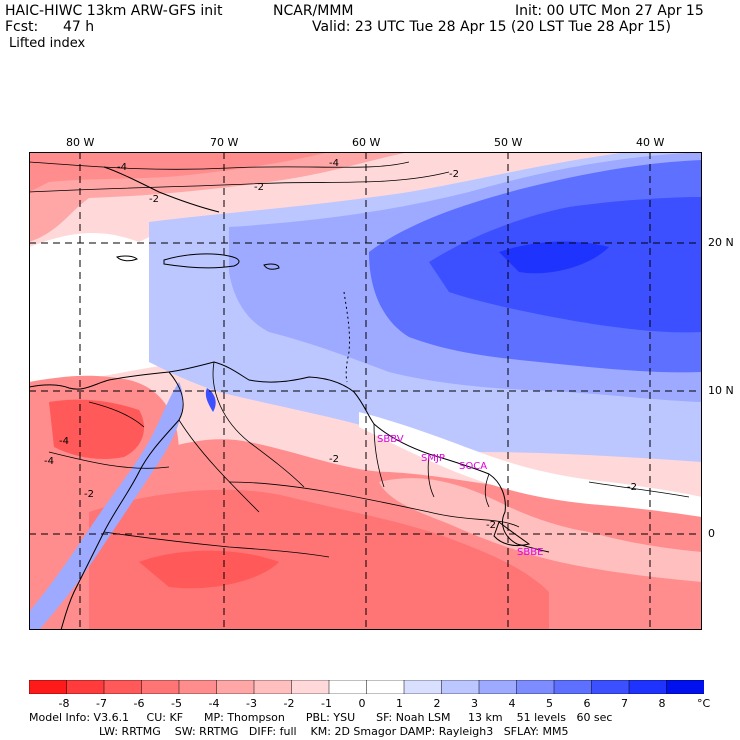  Describe the element at coordinates (530, 552) in the screenshot. I see `station-label: SBBE` at that location.